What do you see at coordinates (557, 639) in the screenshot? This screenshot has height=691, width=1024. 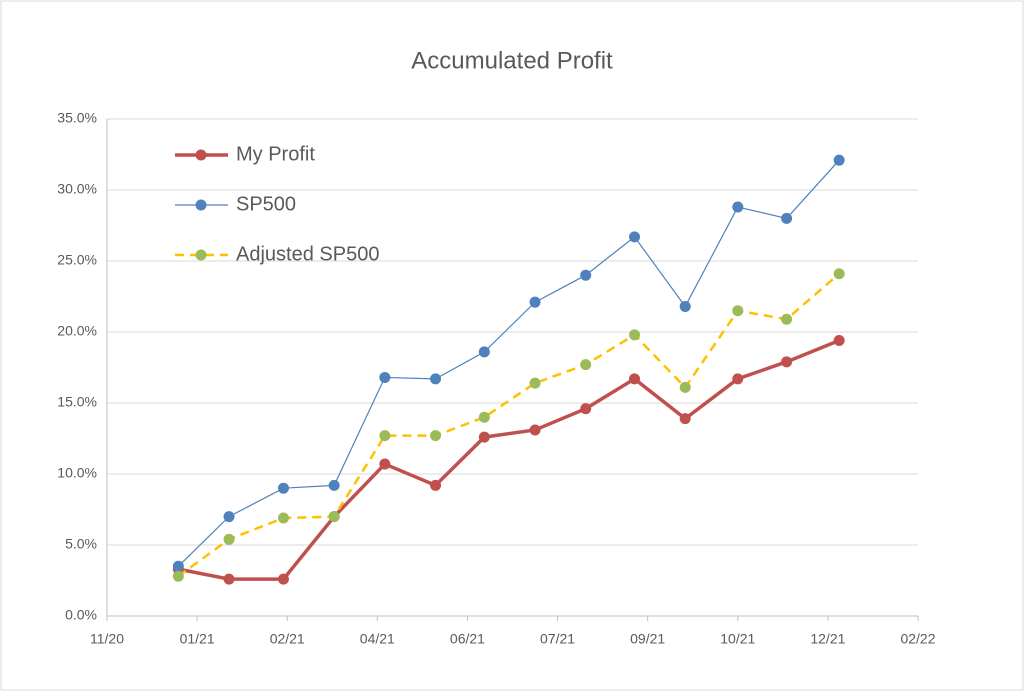 I see `x-tick-label: 07/21` at bounding box center [557, 639].